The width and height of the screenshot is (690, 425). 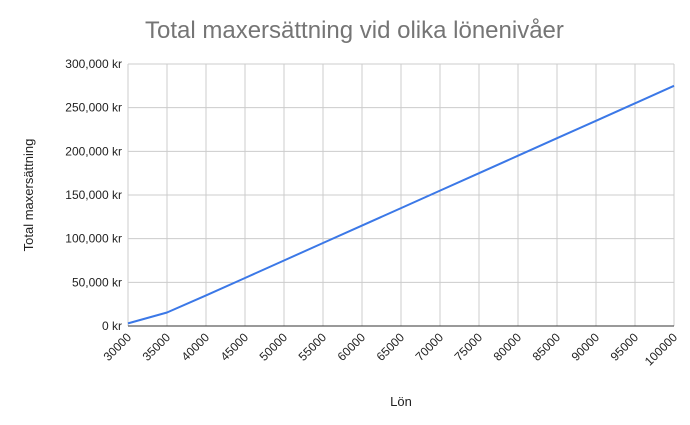 I want to click on x-tick-label: 40000, so click(x=196, y=347).